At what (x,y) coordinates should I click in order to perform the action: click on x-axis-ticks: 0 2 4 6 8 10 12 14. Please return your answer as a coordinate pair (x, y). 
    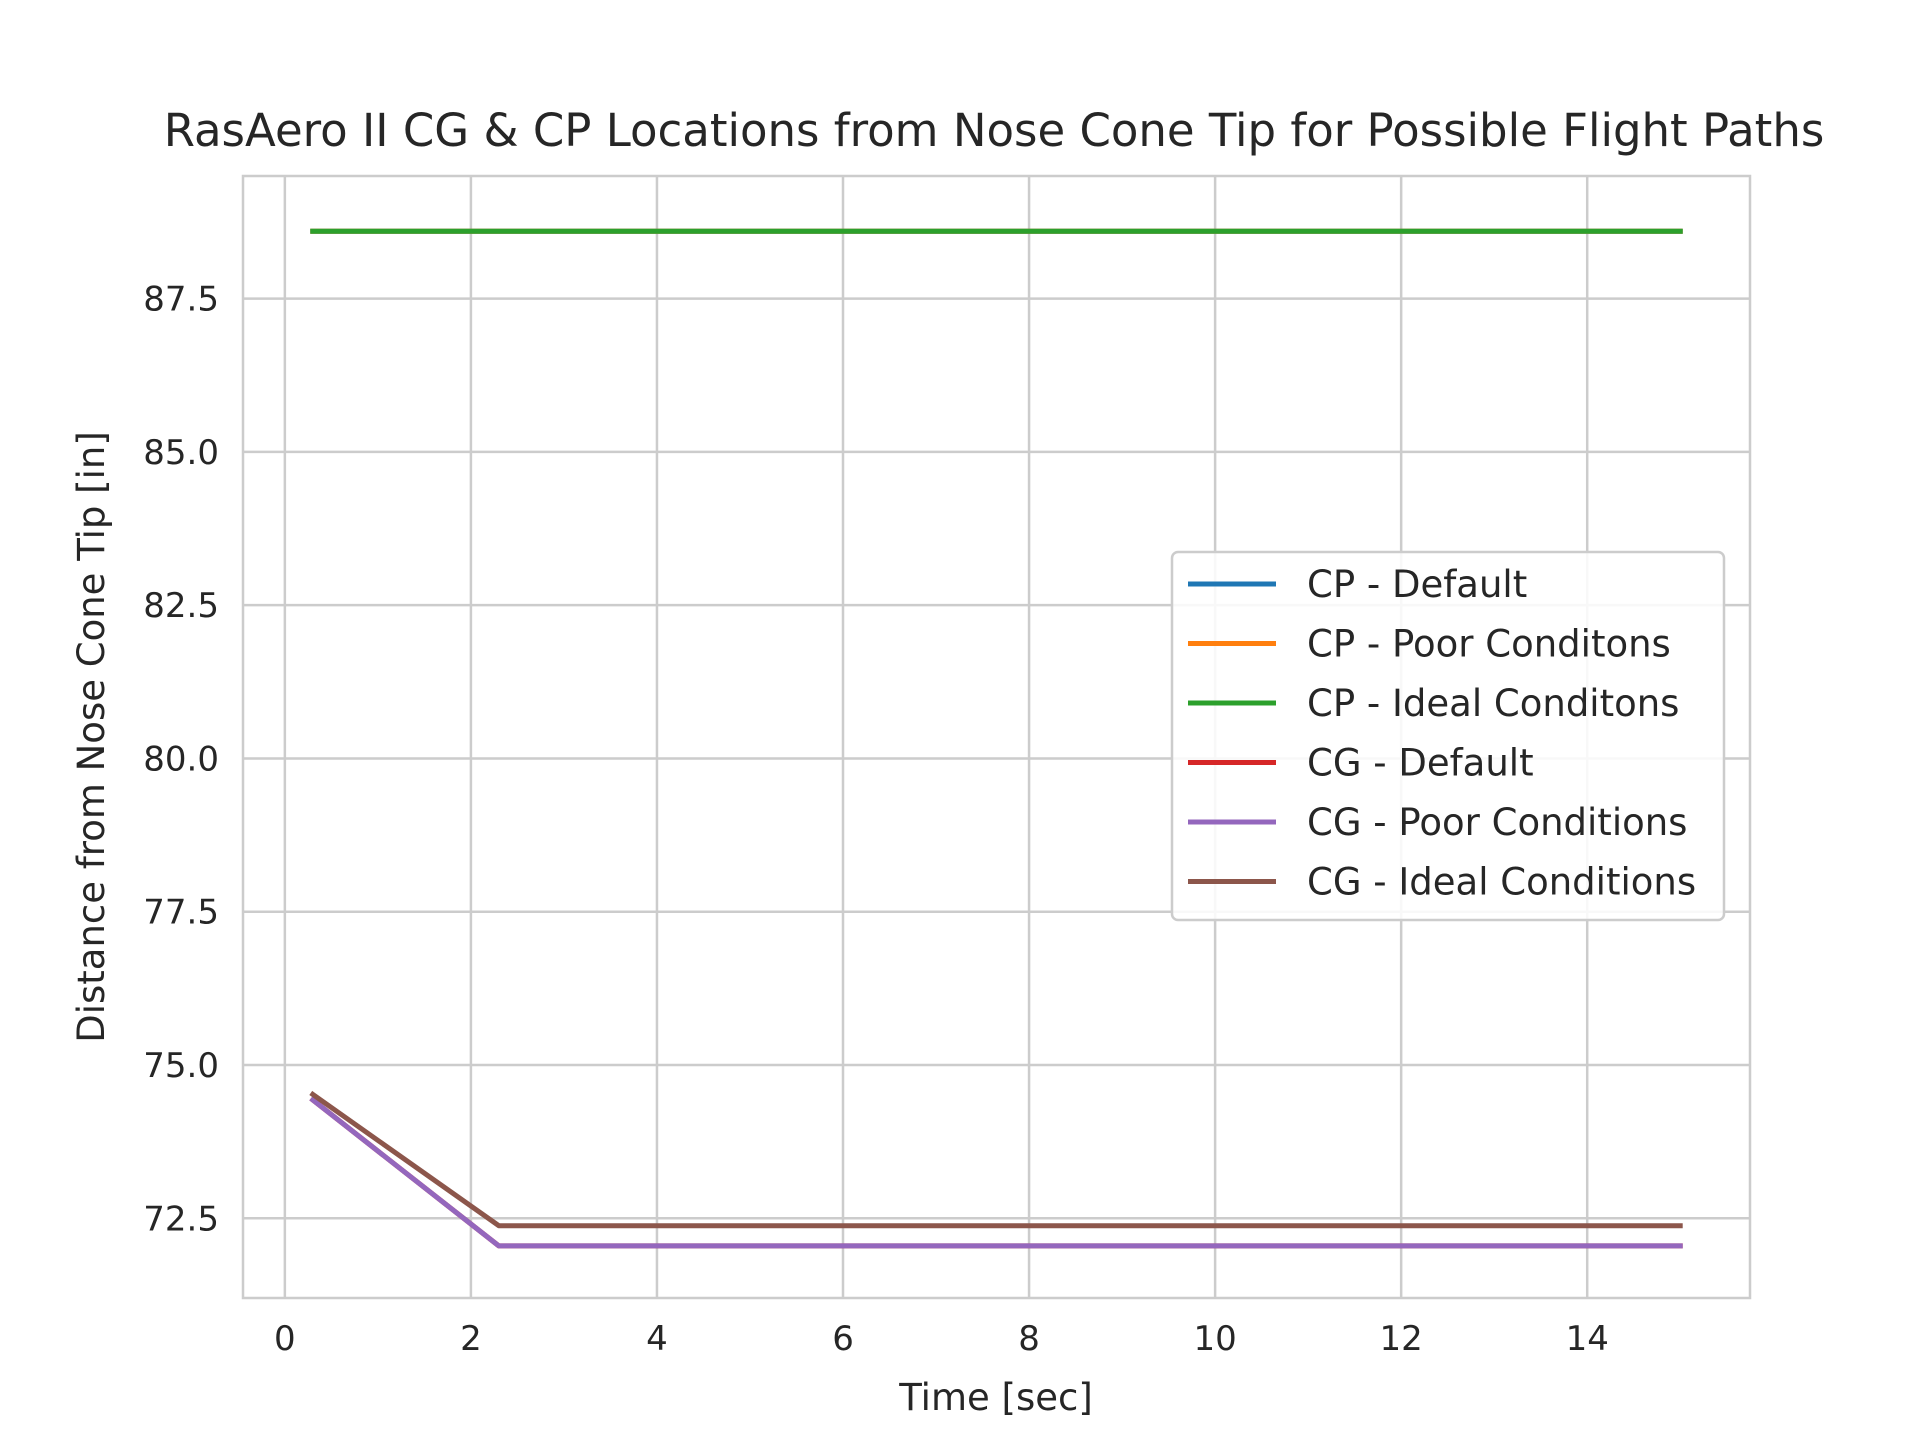
    Looking at the image, I should click on (941, 1339).